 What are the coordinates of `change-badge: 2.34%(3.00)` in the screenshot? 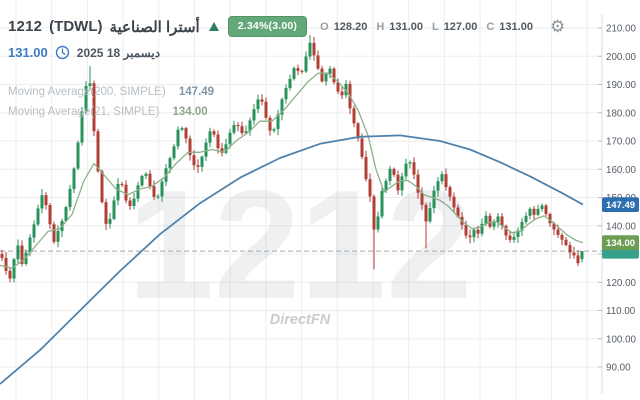 It's located at (267, 26).